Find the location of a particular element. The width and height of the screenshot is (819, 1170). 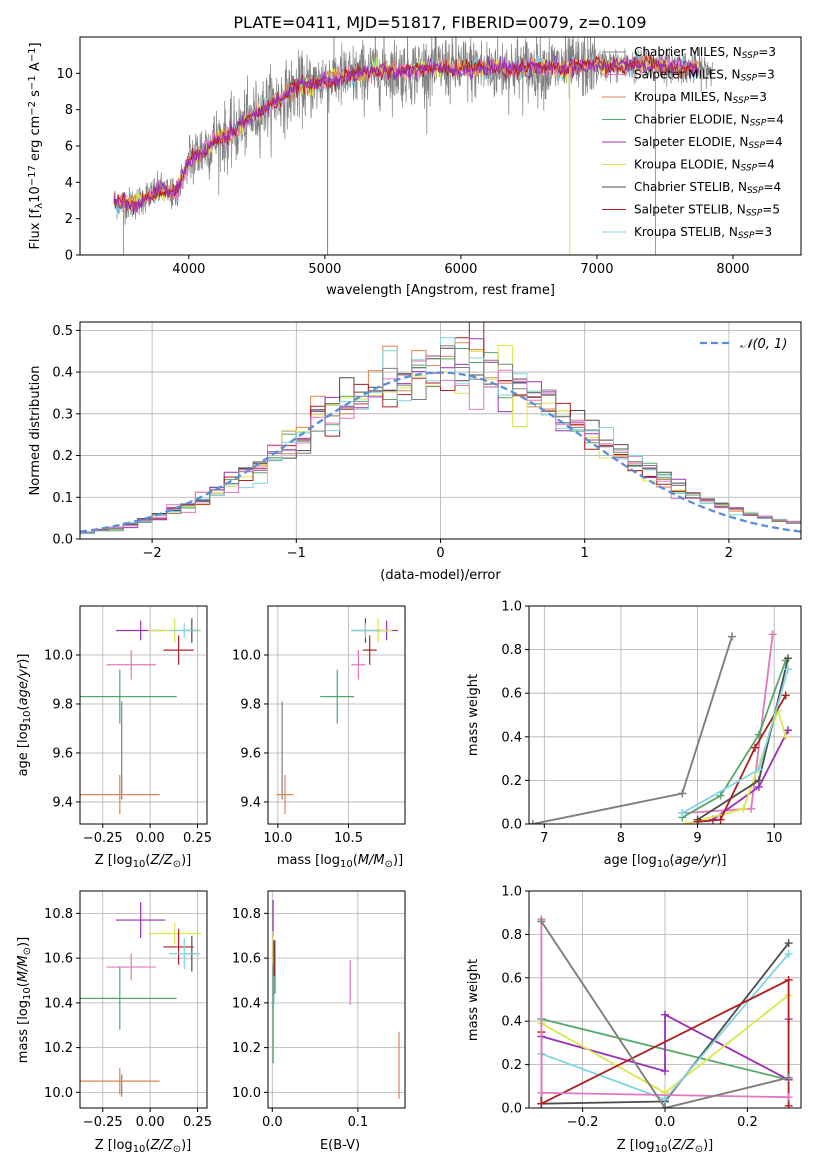

y-tick-label: 1.0 is located at coordinates (511, 607).